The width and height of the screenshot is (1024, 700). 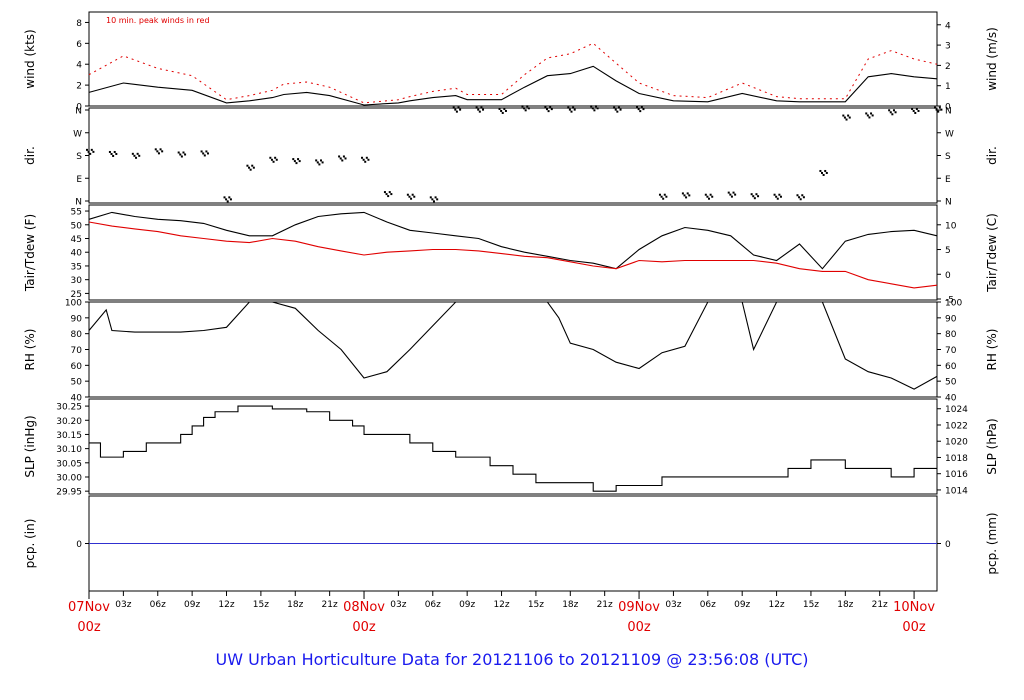 What do you see at coordinates (639, 607) in the screenshot?
I see `x-major-tick-label: 09Nov` at bounding box center [639, 607].